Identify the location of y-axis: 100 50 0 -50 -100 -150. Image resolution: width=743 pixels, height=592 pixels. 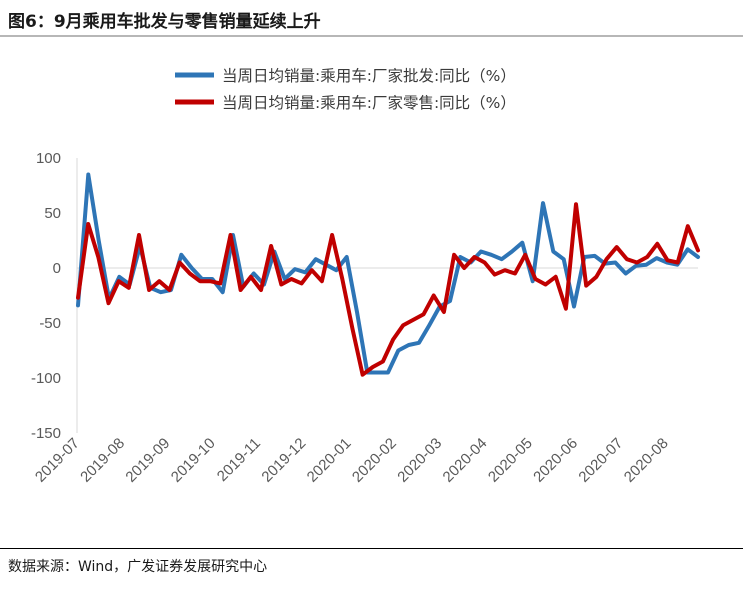
(54, 296).